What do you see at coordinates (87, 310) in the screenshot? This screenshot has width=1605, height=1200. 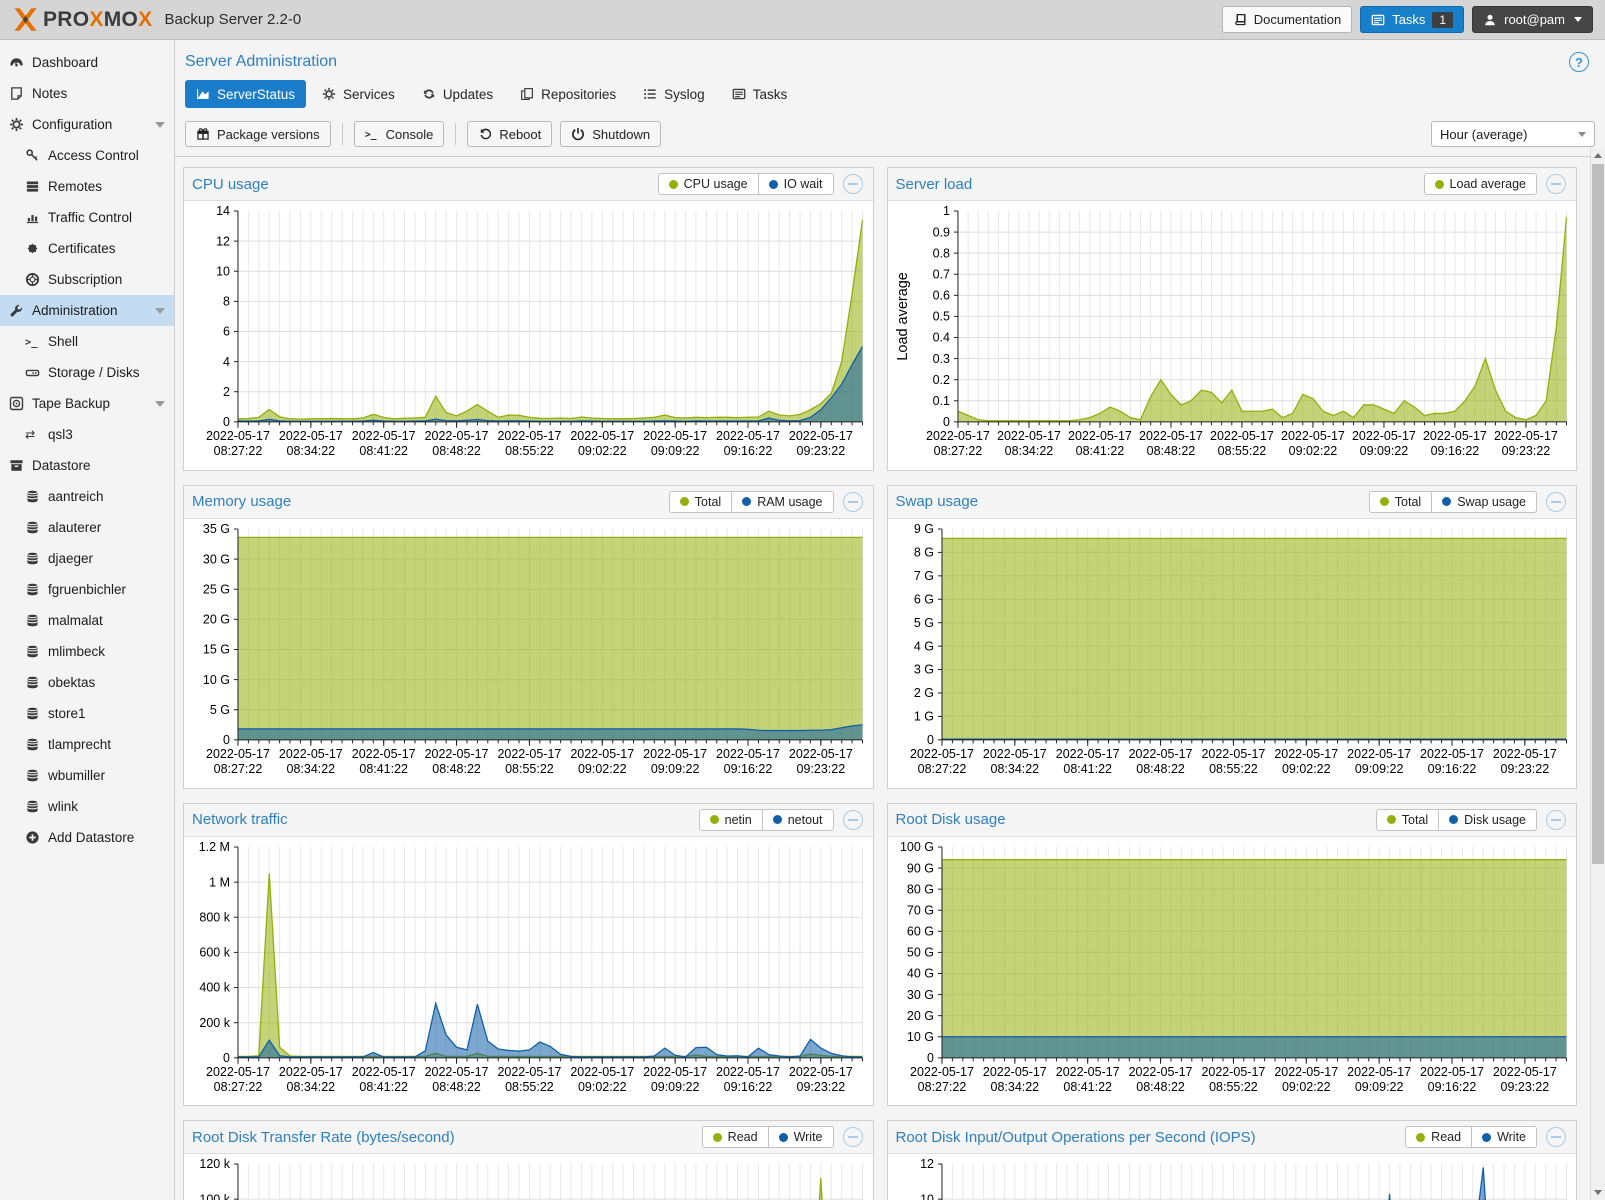 I see `sidebar-item-administration: Administration` at bounding box center [87, 310].